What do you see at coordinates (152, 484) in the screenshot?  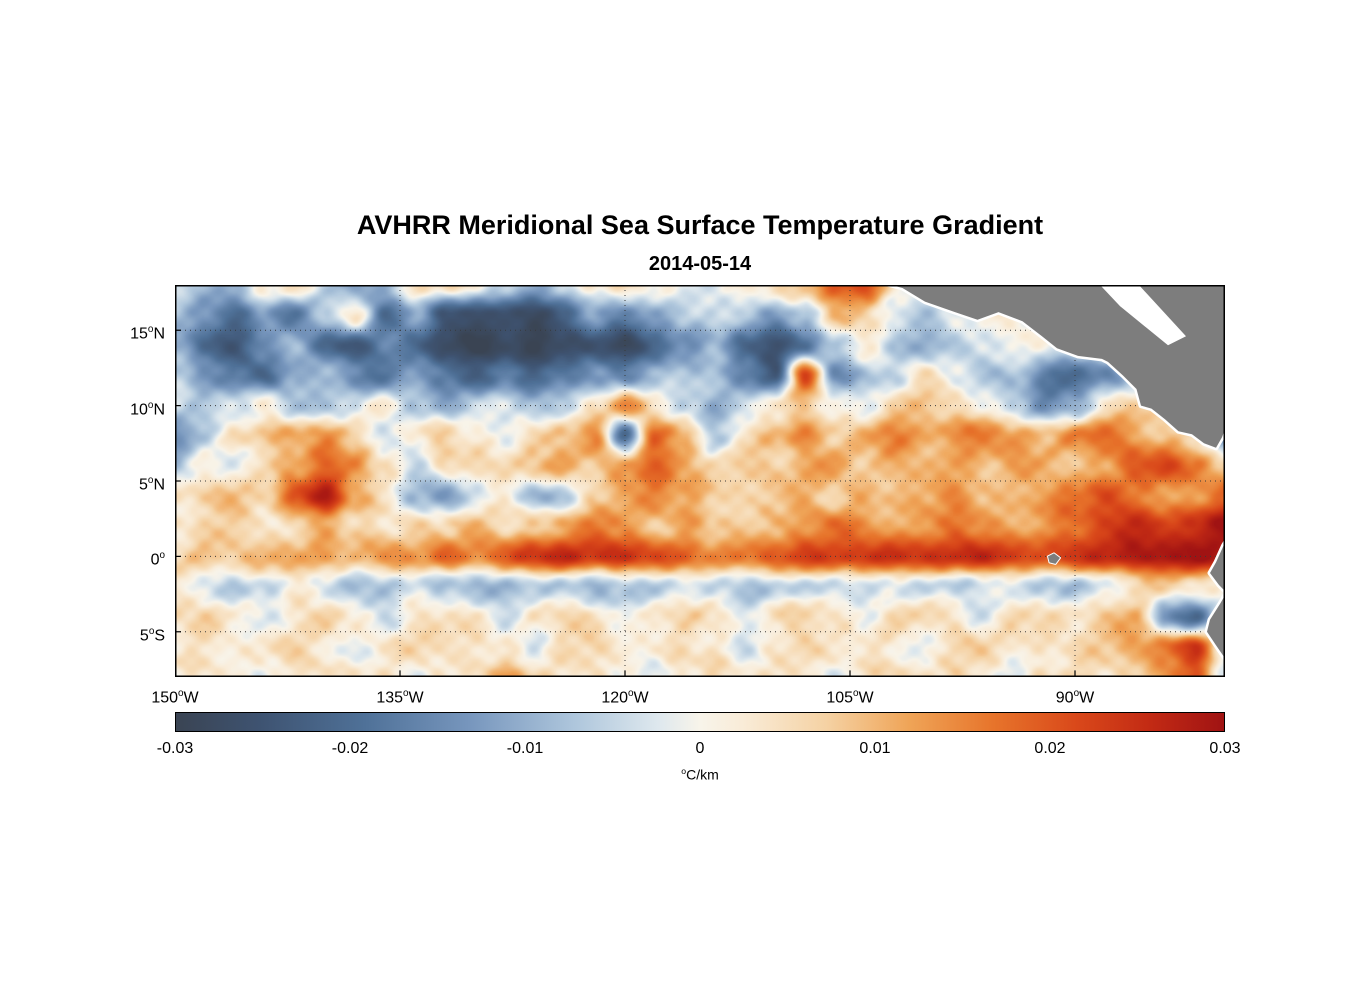 I see `y-tick-label: 5oN` at bounding box center [152, 484].